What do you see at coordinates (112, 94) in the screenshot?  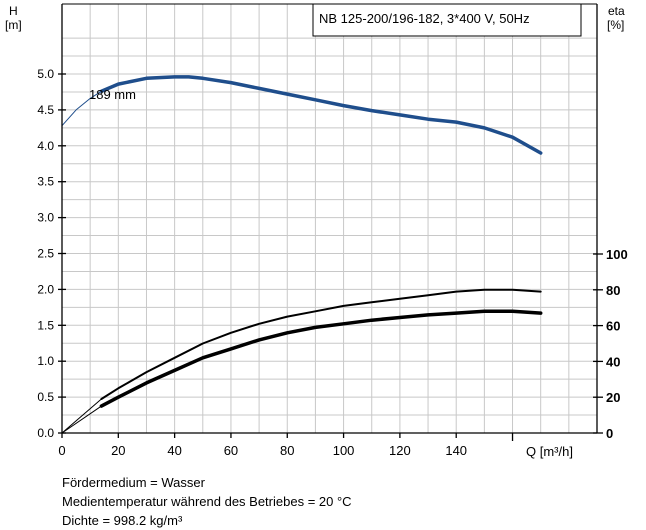 I see `impeller-diameter-label: 189 mm` at bounding box center [112, 94].